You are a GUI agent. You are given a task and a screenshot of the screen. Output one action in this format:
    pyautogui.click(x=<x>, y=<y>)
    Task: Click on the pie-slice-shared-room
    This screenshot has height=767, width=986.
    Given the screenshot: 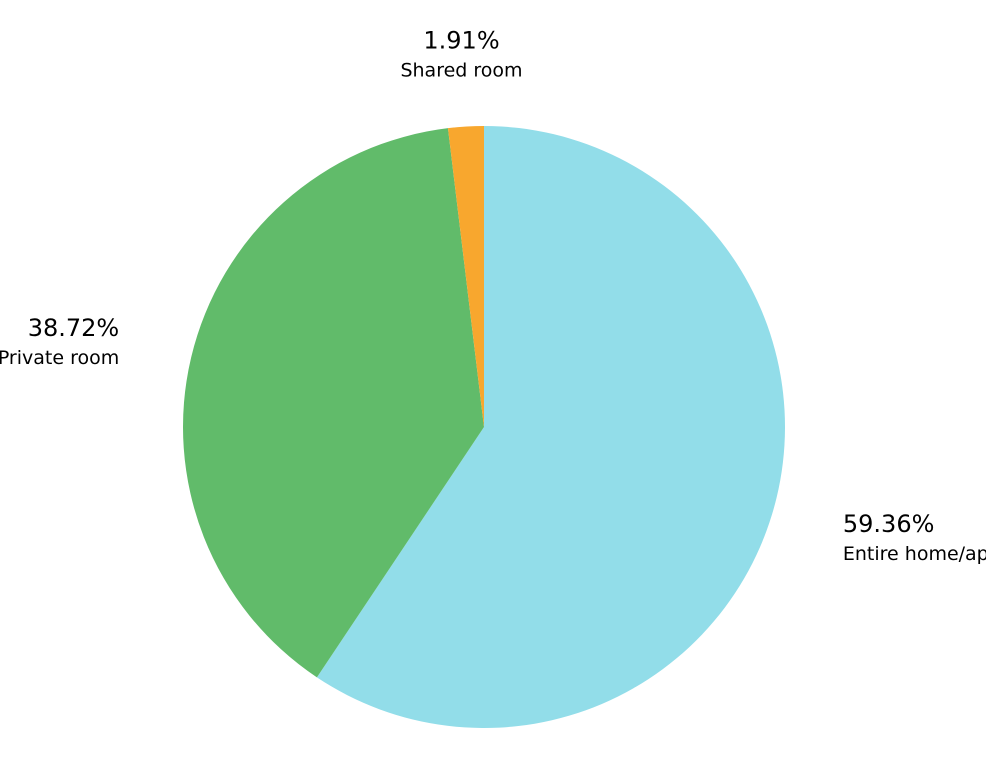 What is the action you would take?
    pyautogui.click(x=465, y=276)
    